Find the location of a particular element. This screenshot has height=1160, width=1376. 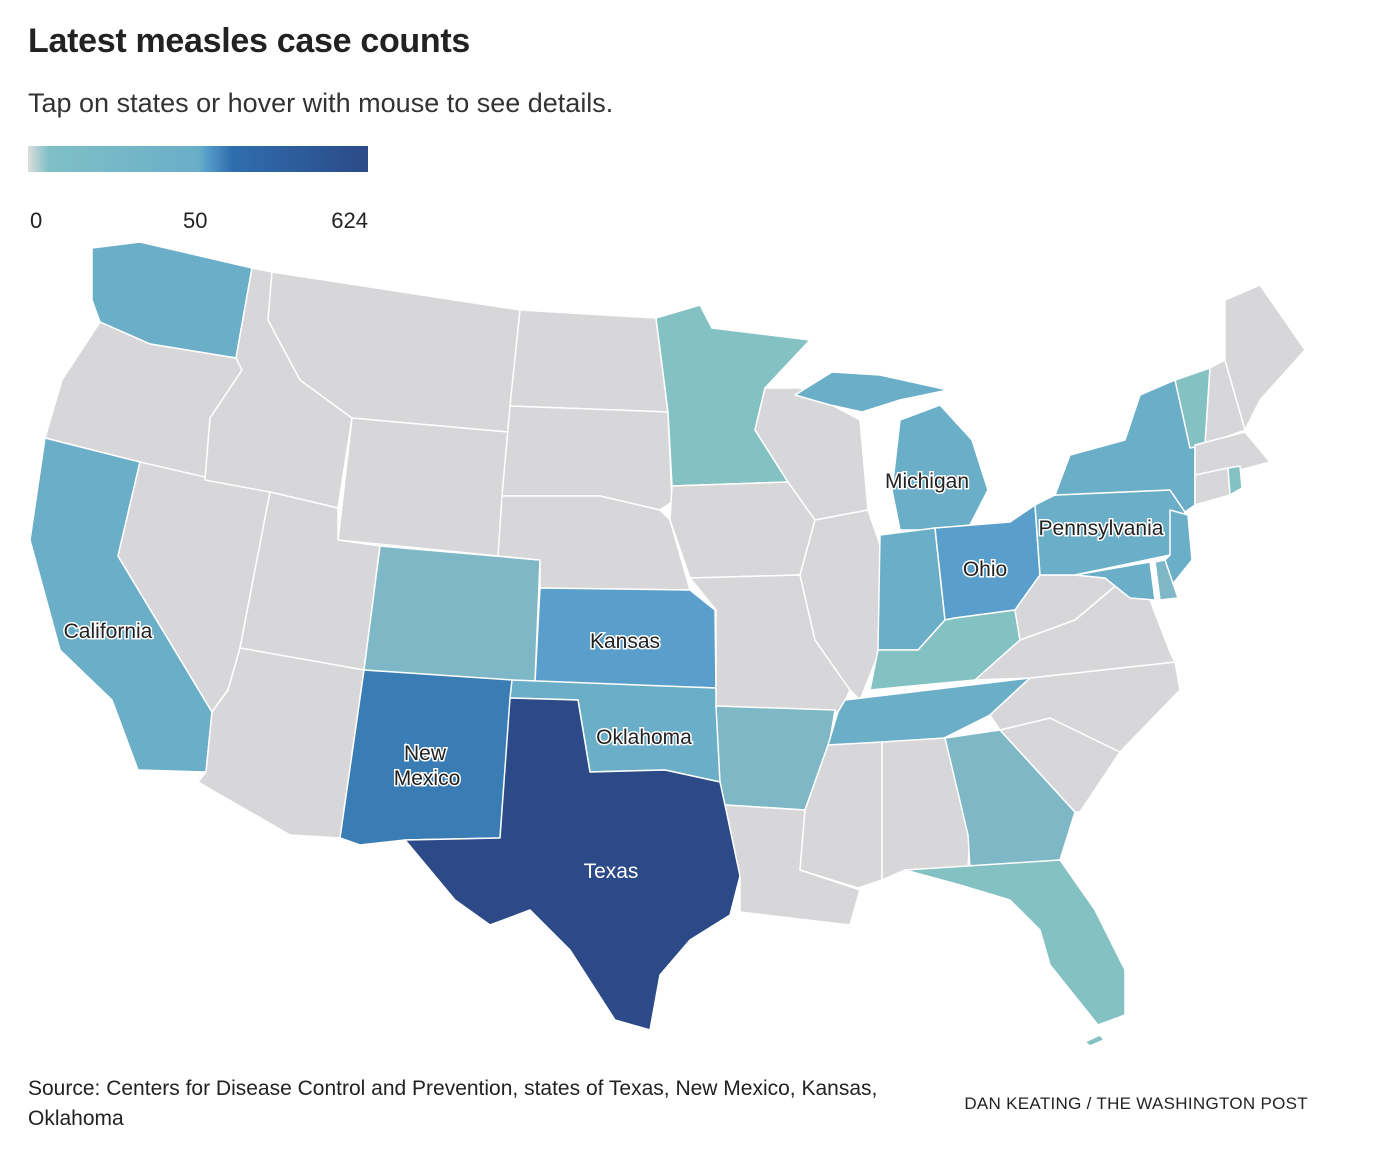

color-legend: 0 50 624 is located at coordinates (198, 189).